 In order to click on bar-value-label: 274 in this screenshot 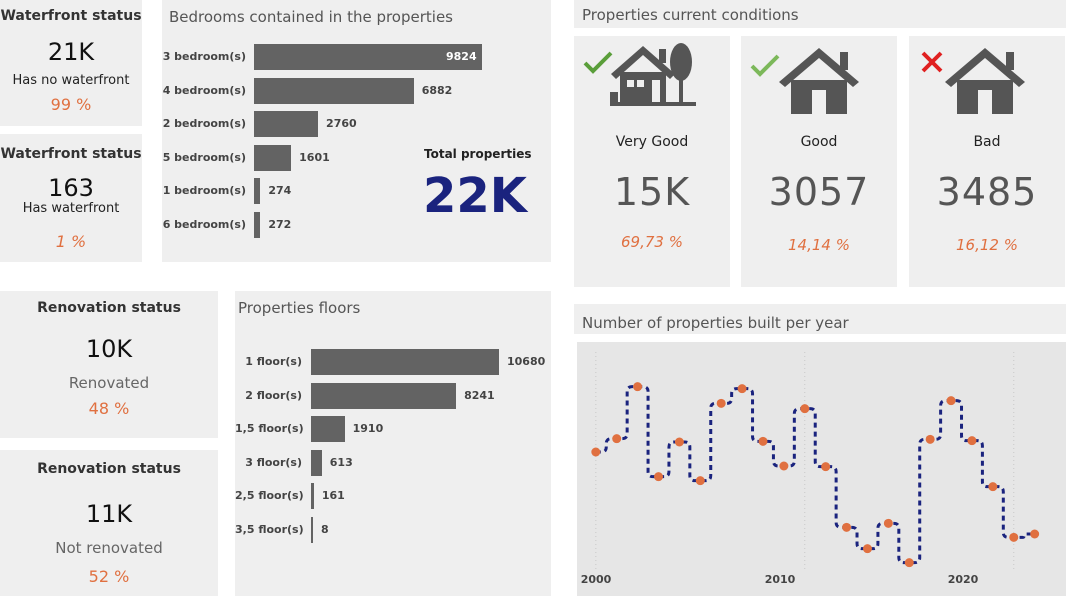, I will do `click(280, 190)`.